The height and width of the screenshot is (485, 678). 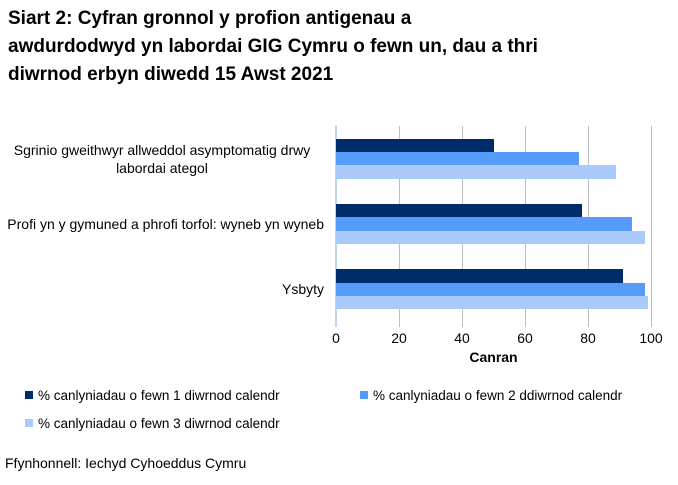 I want to click on x-tick-label-0: 0, so click(x=336, y=338).